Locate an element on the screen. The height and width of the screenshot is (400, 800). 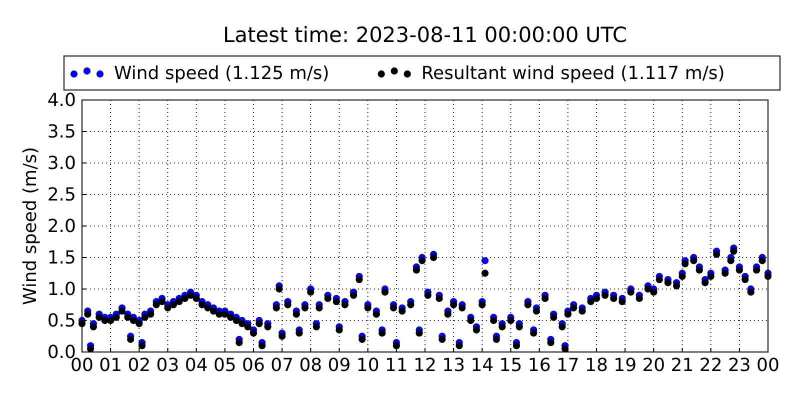
x-tick-label: 18 is located at coordinates (596, 365).